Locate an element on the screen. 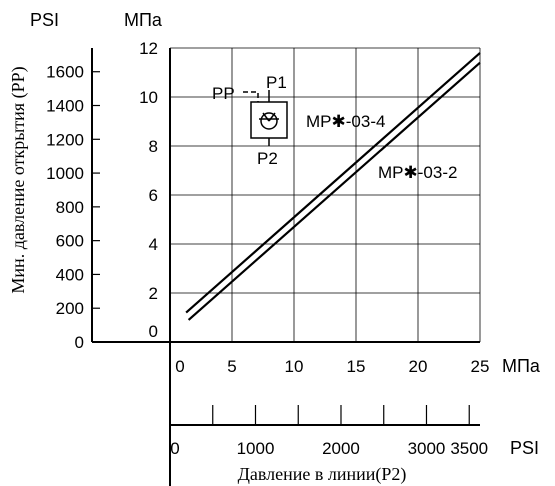 This screenshot has height=486, width=555. y-tick-label-psi: 800 is located at coordinates (70, 207).